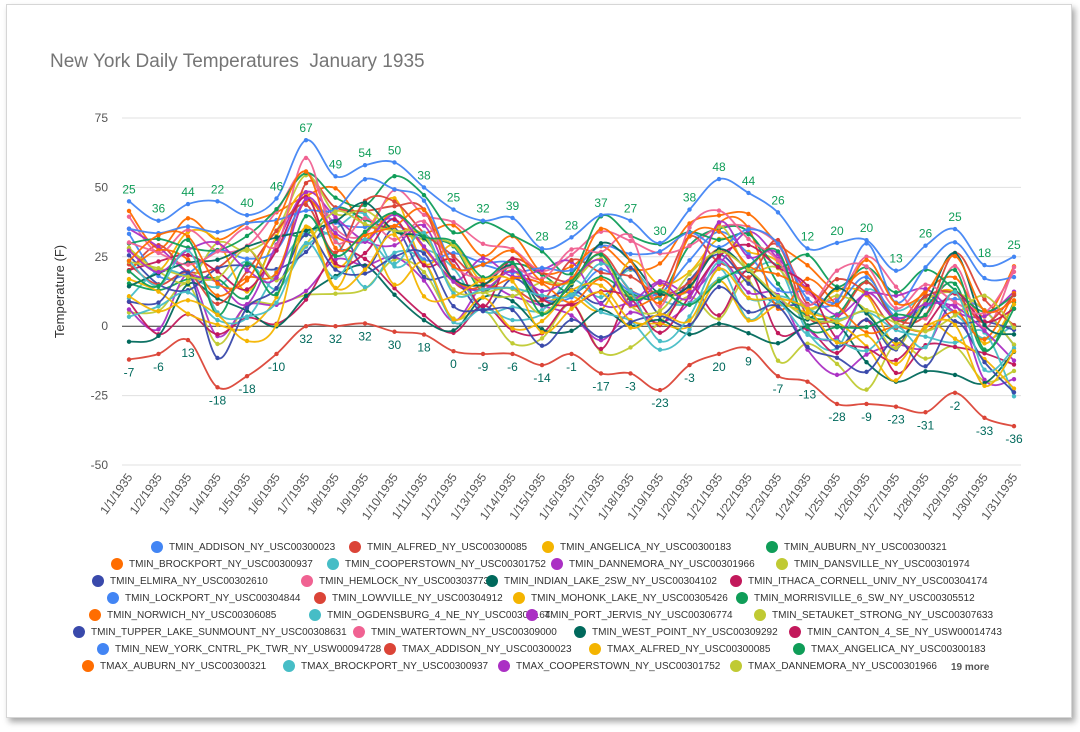  I want to click on legend-item: TMIN_ANGELICA_NY_USC00300183, so click(636, 547).